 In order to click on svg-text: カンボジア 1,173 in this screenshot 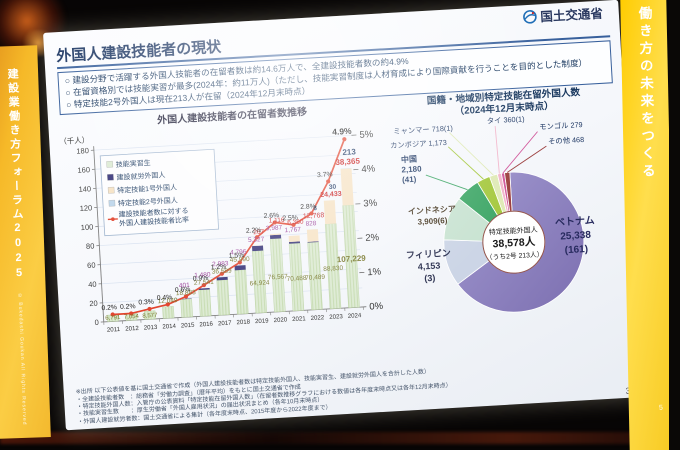, I will do `click(418, 144)`.